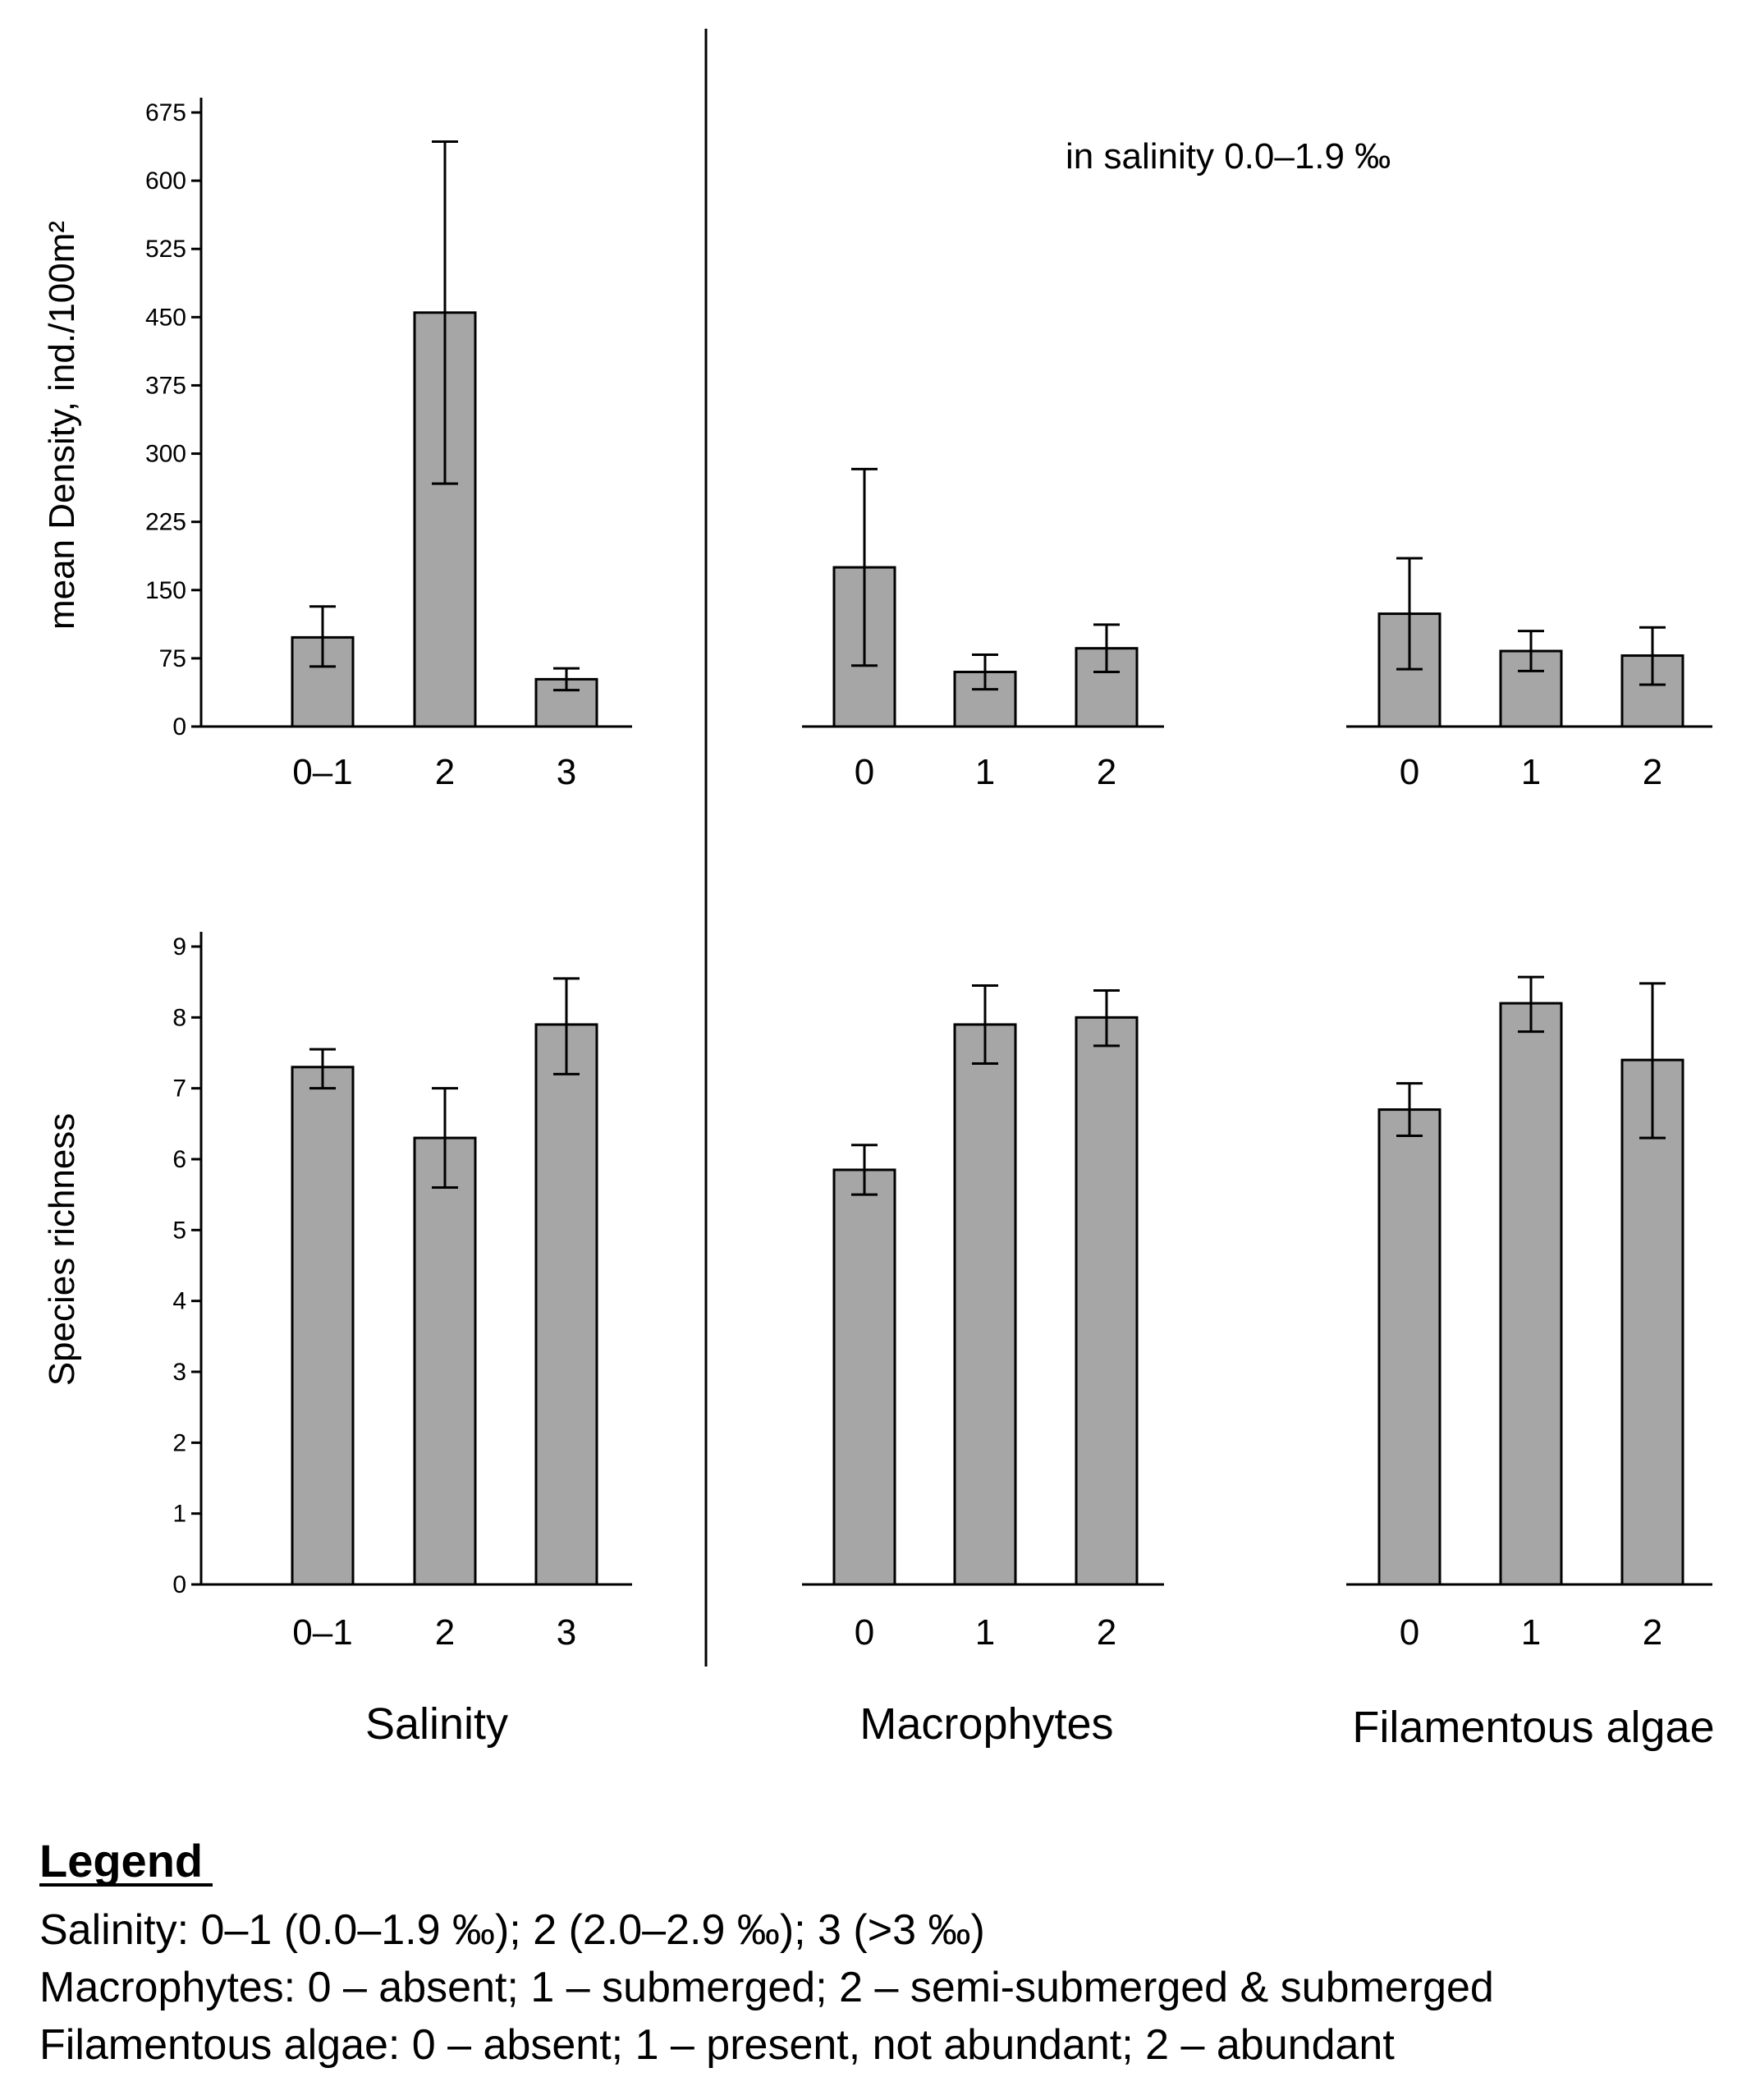 The width and height of the screenshot is (1760, 2100). Describe the element at coordinates (179, 1089) in the screenshot. I see `y-tick-label: 7` at that location.